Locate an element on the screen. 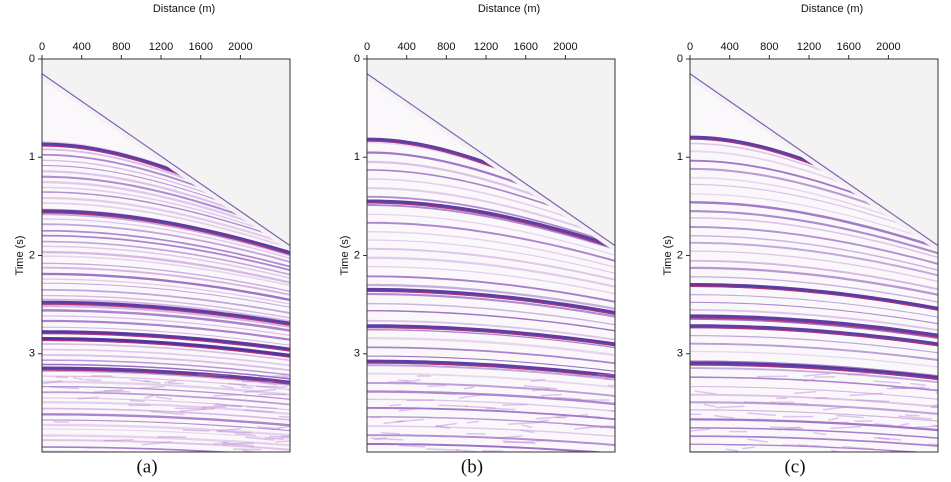 The image size is (951, 482). y-tick-label: 2 is located at coordinates (357, 255).